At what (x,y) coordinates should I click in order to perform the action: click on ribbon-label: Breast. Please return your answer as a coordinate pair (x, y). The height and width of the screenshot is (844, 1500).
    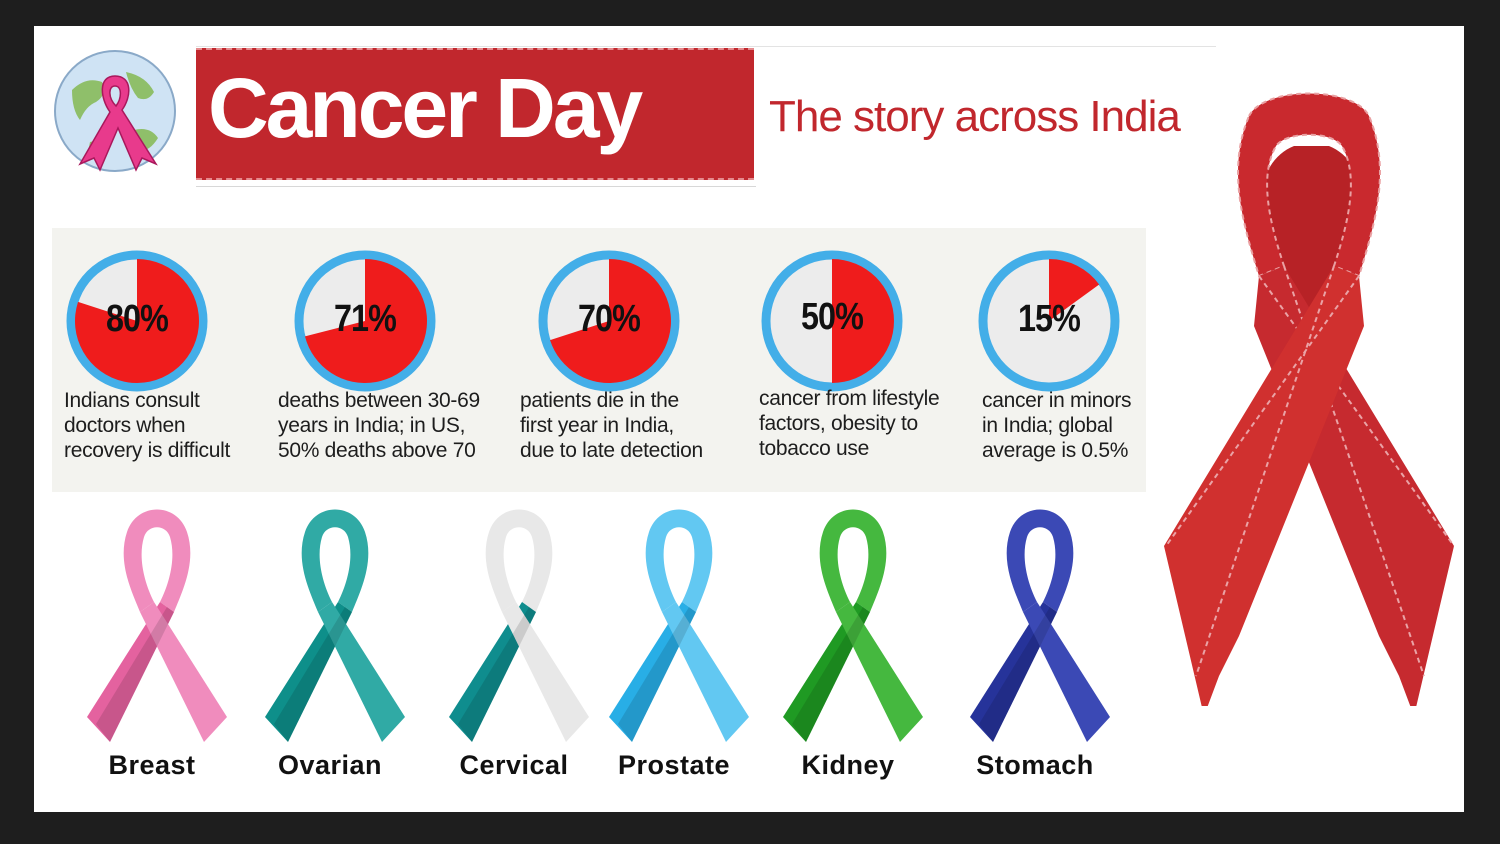
    Looking at the image, I should click on (152, 765).